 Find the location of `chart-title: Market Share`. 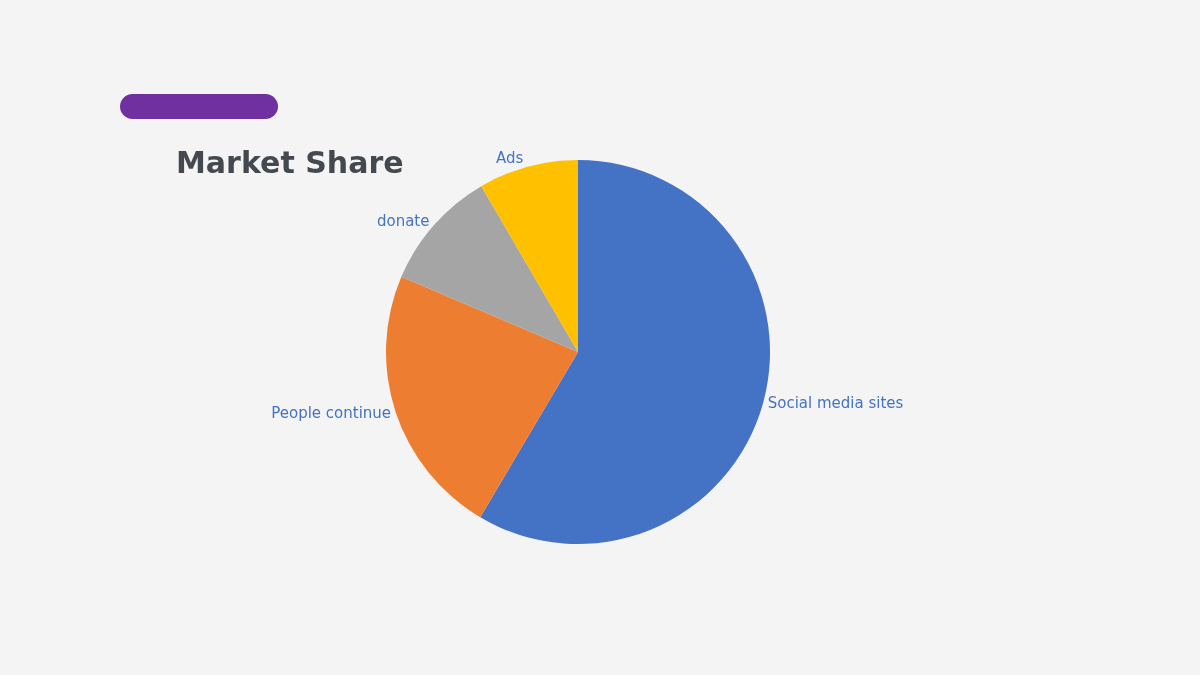

chart-title: Market Share is located at coordinates (290, 162).